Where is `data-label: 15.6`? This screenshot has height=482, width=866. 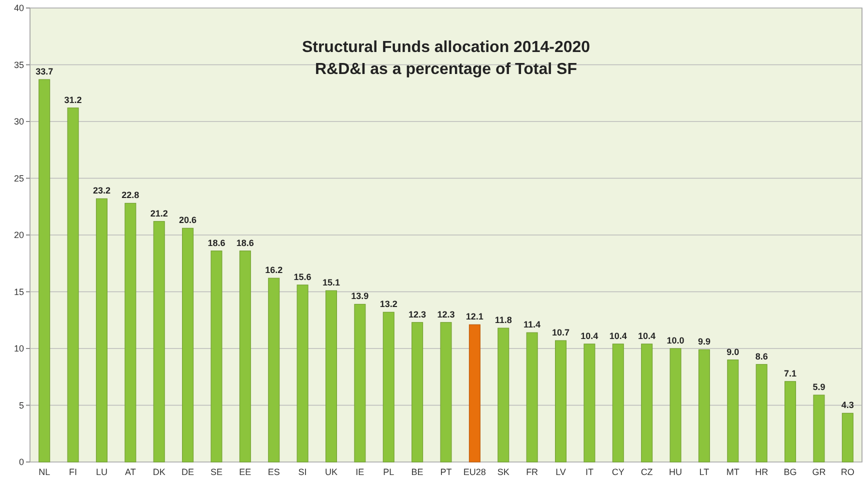 data-label: 15.6 is located at coordinates (303, 277).